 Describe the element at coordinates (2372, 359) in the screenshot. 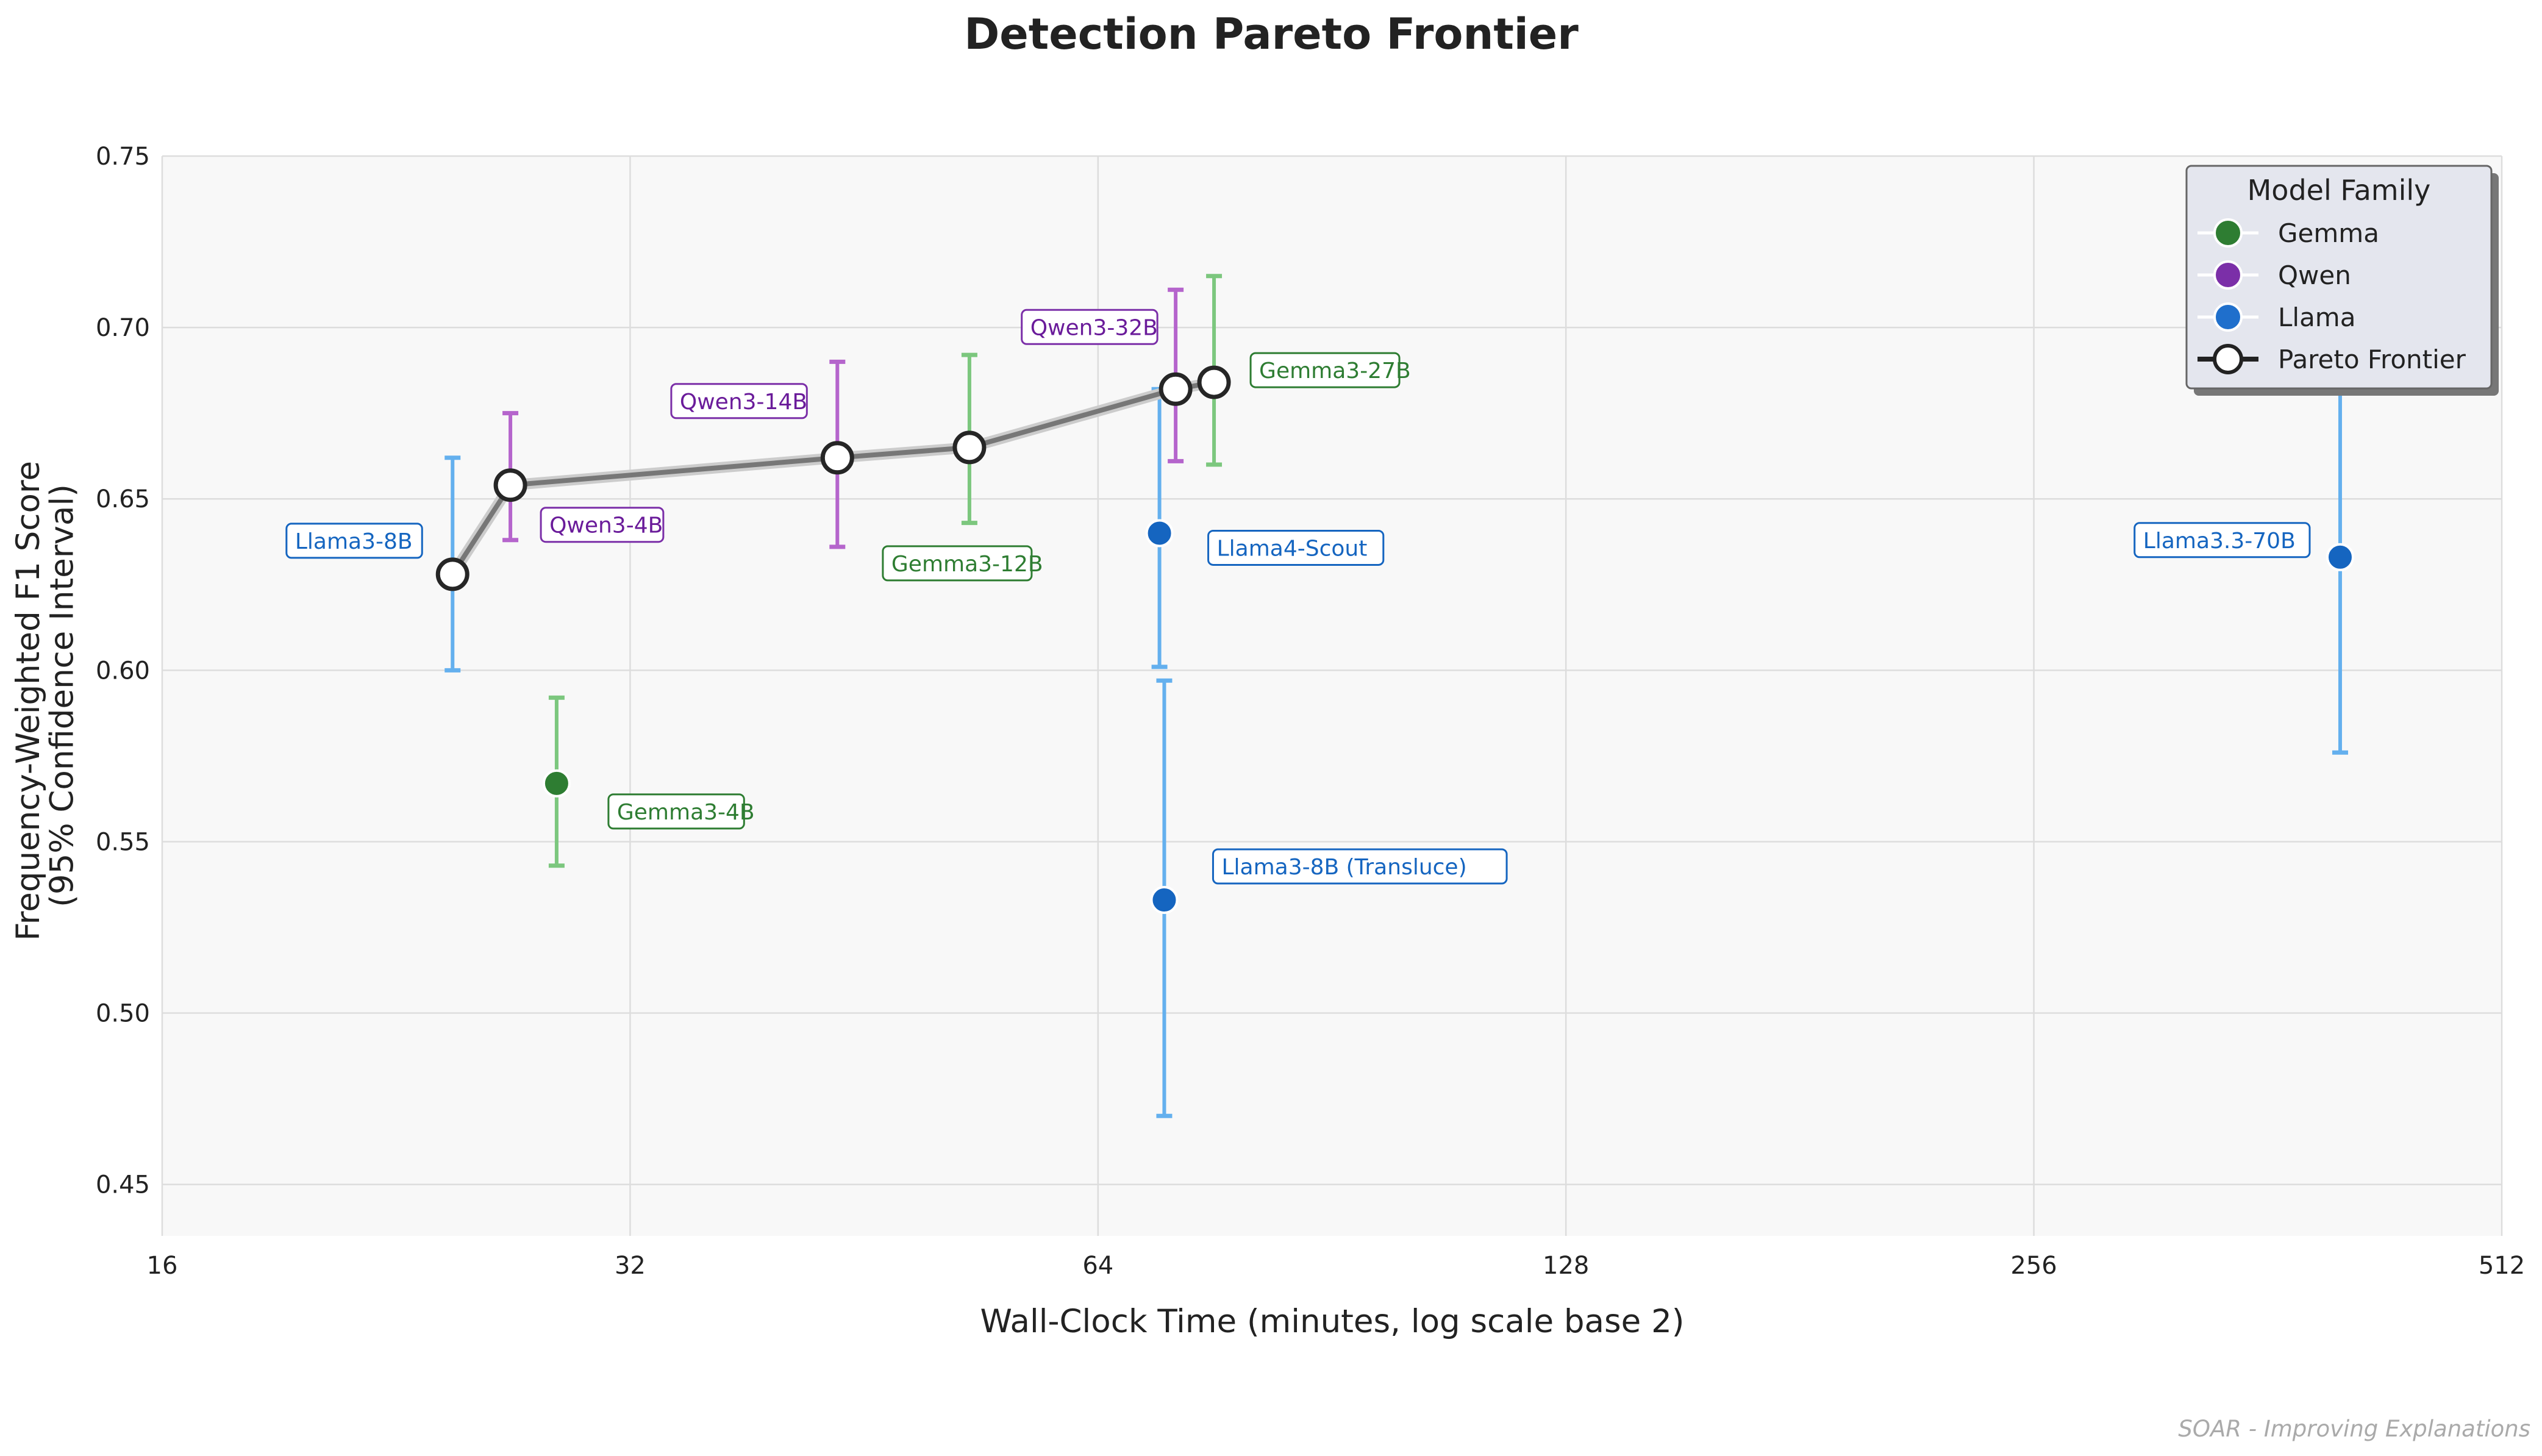

I see `svg-text: Pareto Frontier` at that location.